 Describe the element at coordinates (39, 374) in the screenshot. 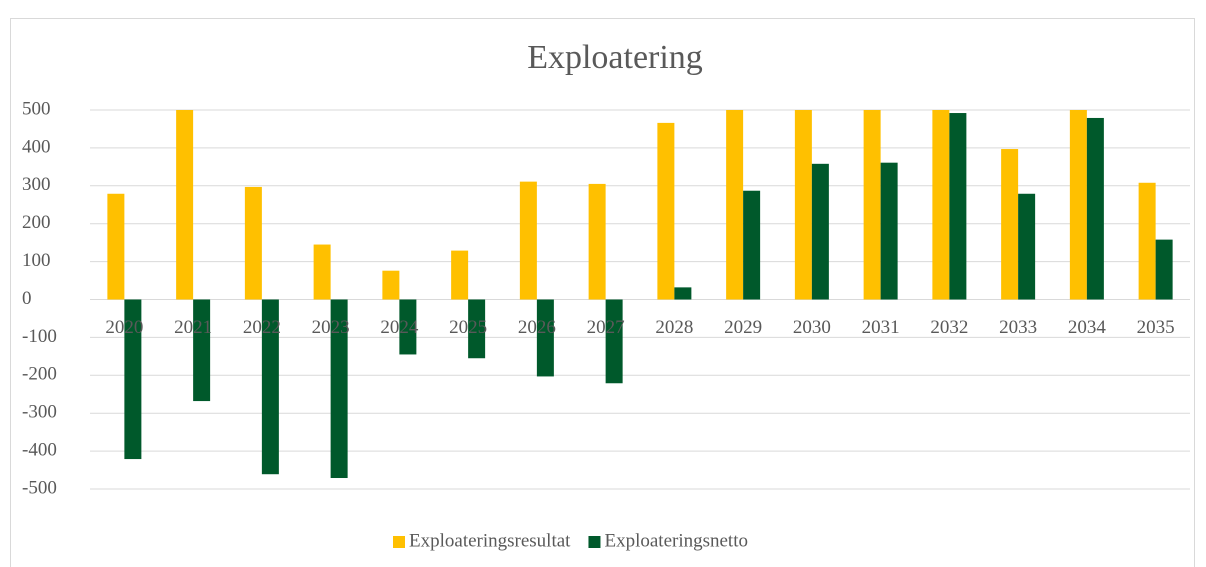

I see `y-tick-label: -200` at that location.